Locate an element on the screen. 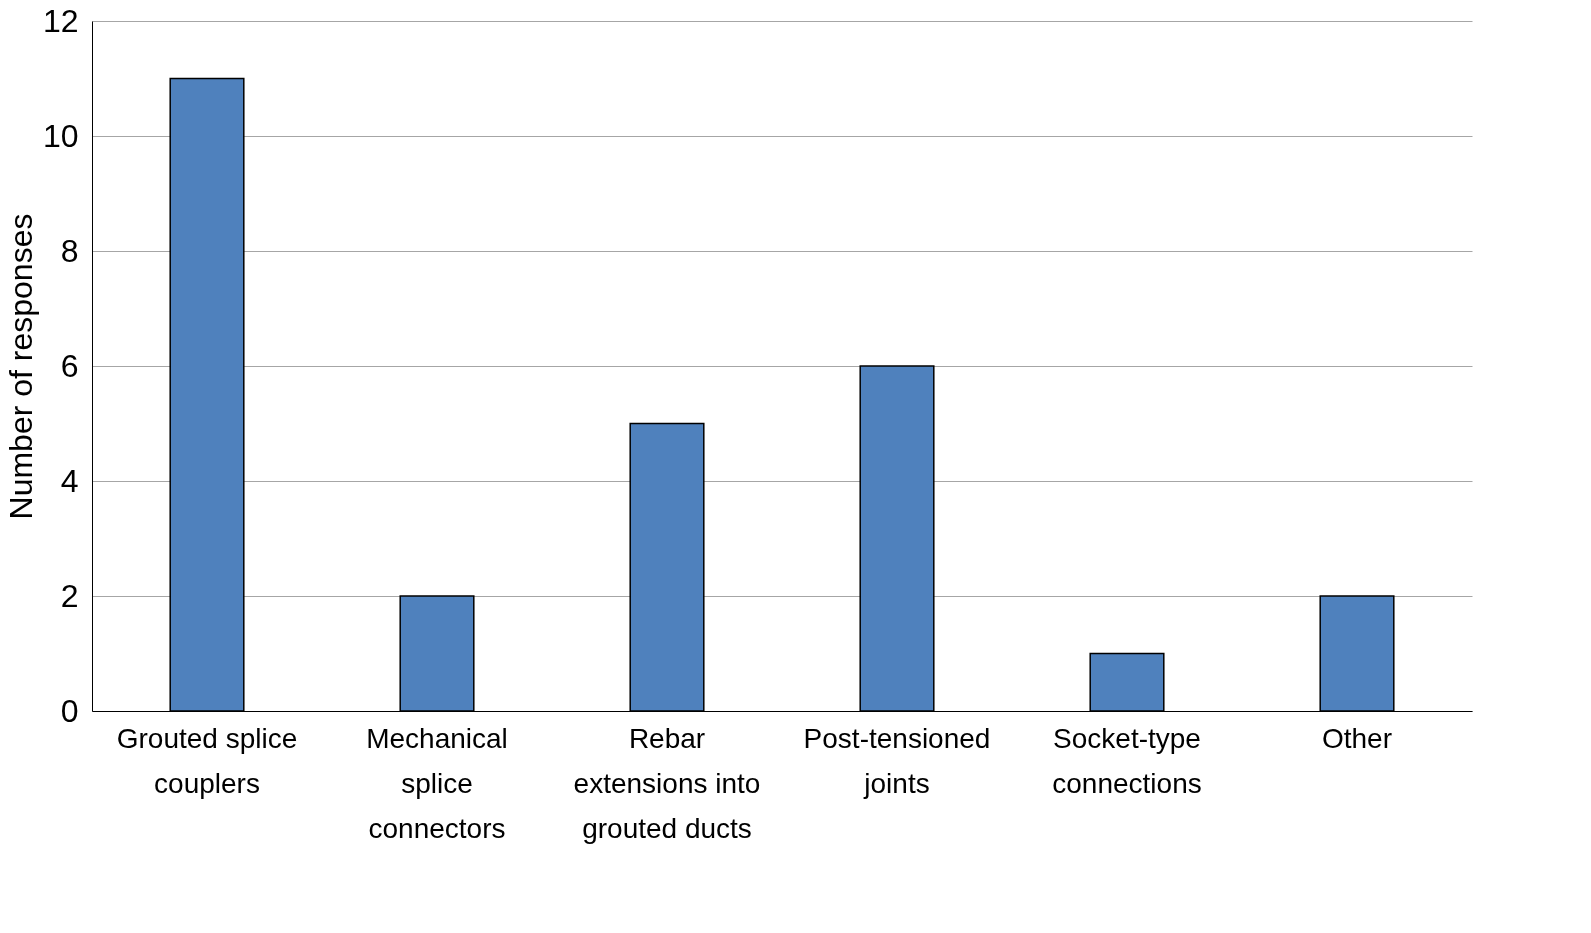 The width and height of the screenshot is (1591, 933). y-tick-label: 12 is located at coordinates (60, 20).